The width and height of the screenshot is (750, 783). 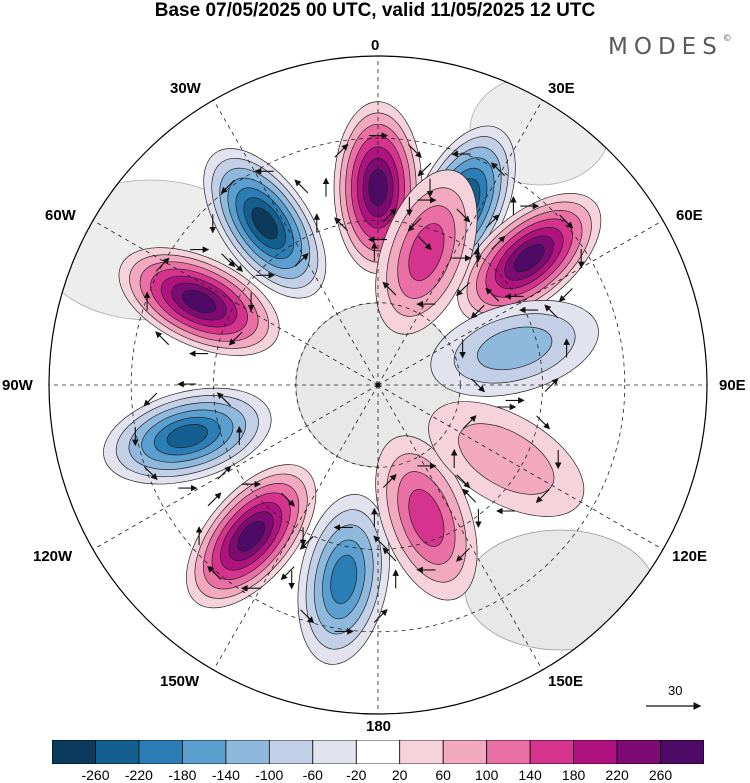 I want to click on south-pole-marker, so click(x=378, y=385).